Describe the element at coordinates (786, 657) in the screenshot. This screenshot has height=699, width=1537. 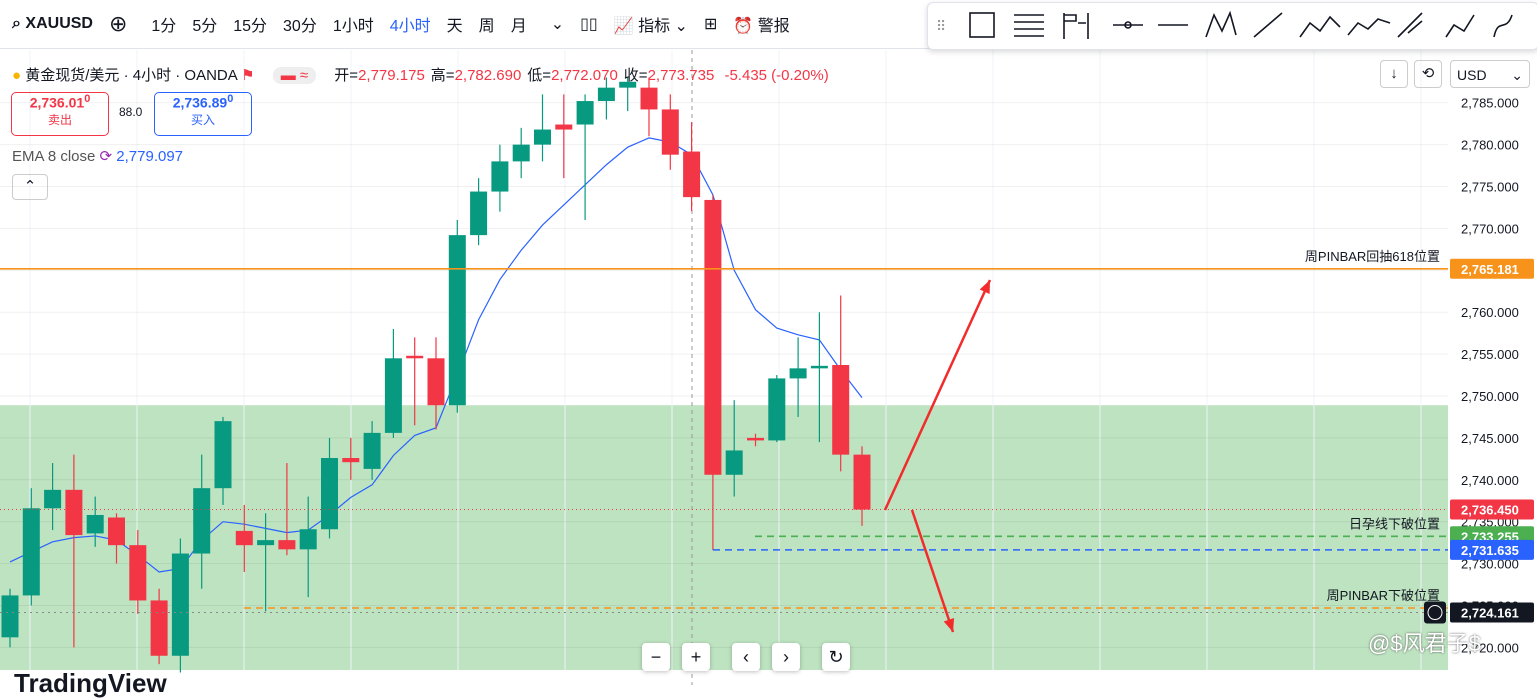
I see `scroll-right: ›` at that location.